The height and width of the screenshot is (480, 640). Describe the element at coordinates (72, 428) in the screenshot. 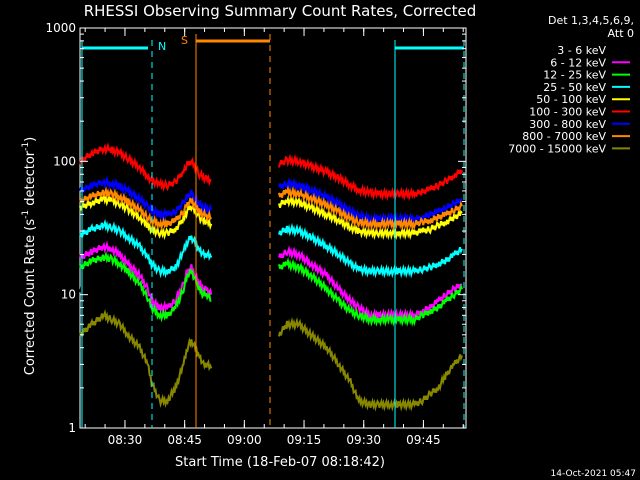

I see `y-tick-label: 1` at that location.